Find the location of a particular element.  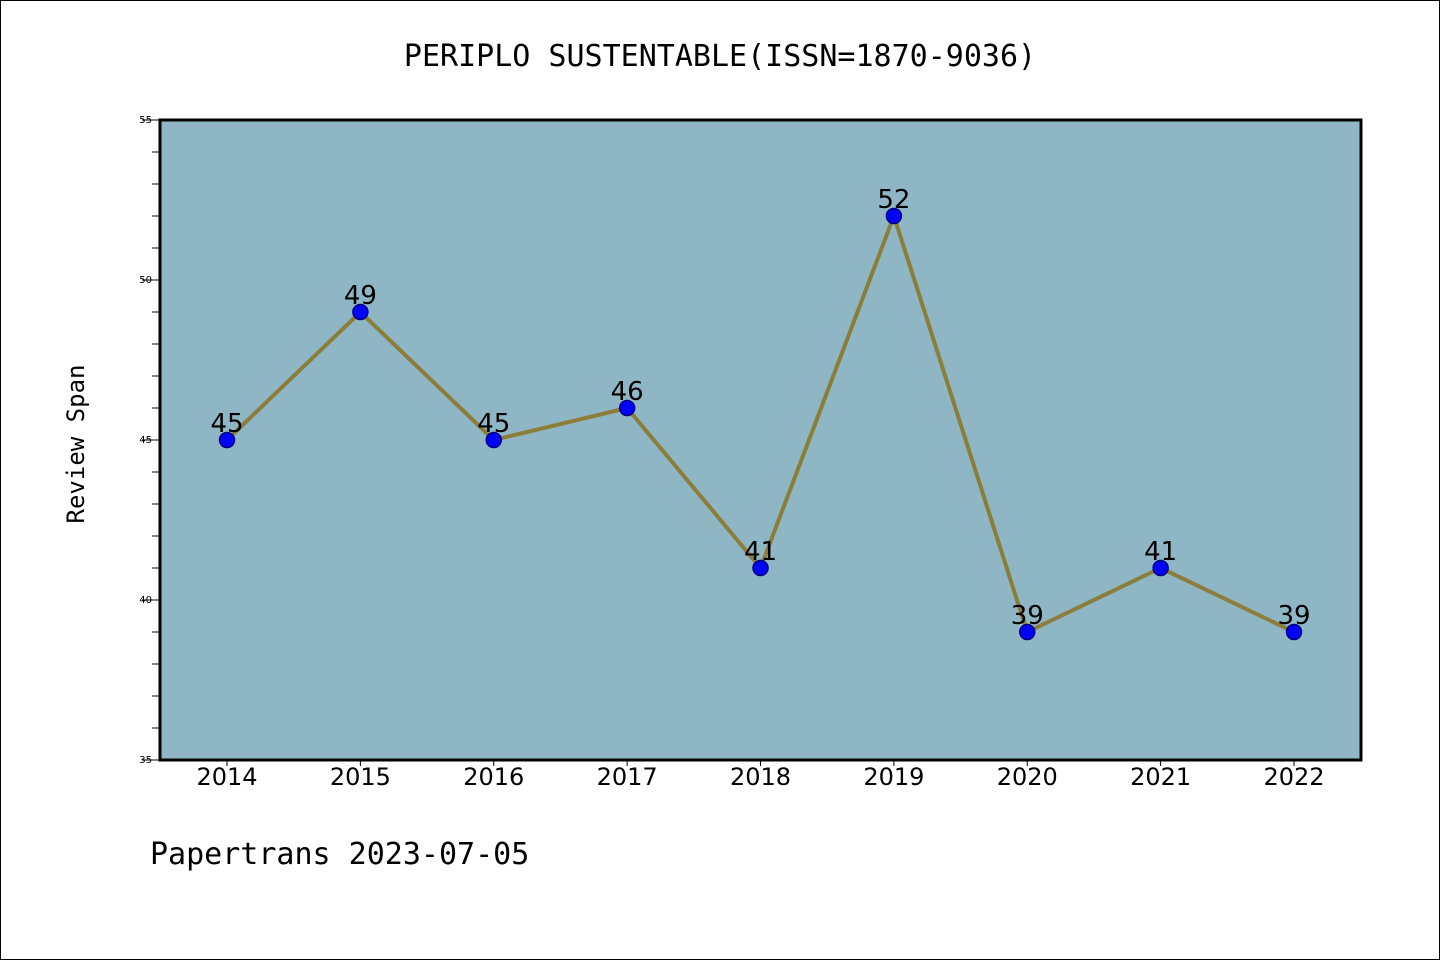

y-tick-label: 45 is located at coordinates (145, 440).